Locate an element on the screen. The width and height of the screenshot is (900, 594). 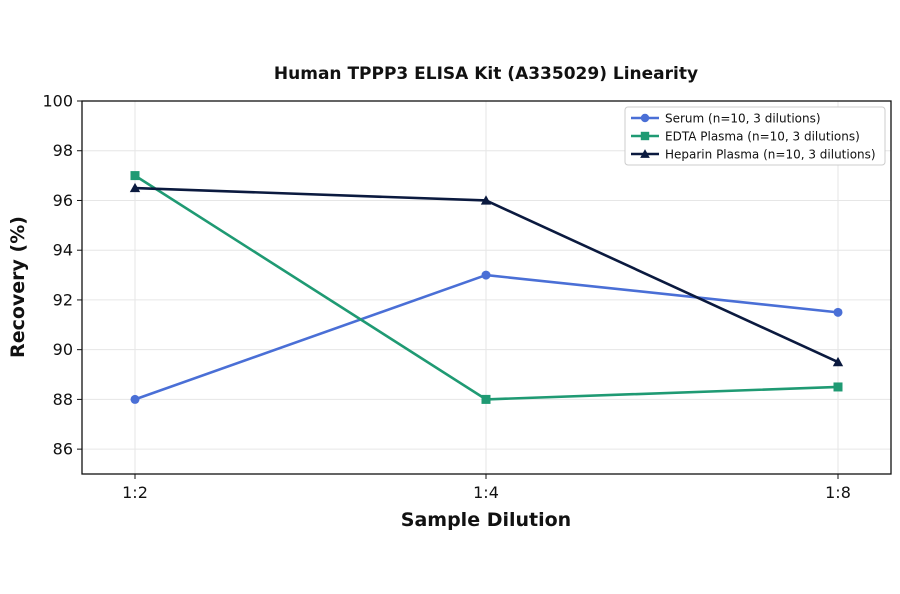
legend-box is located at coordinates (755, 136).